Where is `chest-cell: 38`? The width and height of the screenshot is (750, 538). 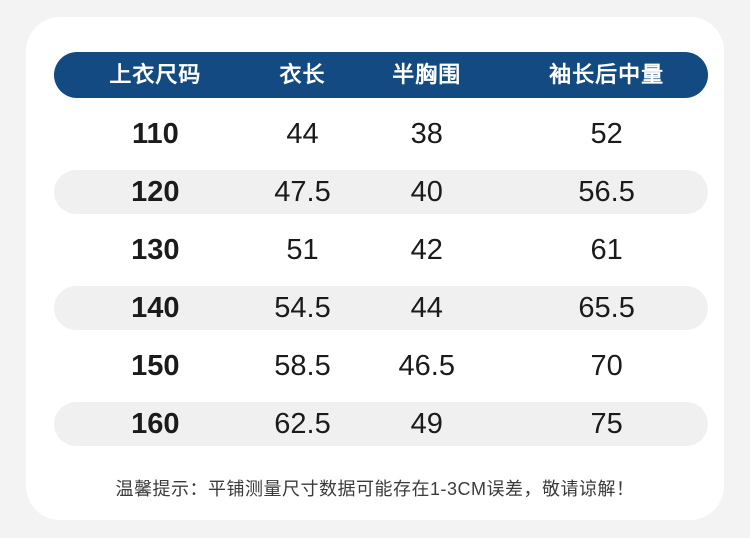 chest-cell: 38 is located at coordinates (426, 133).